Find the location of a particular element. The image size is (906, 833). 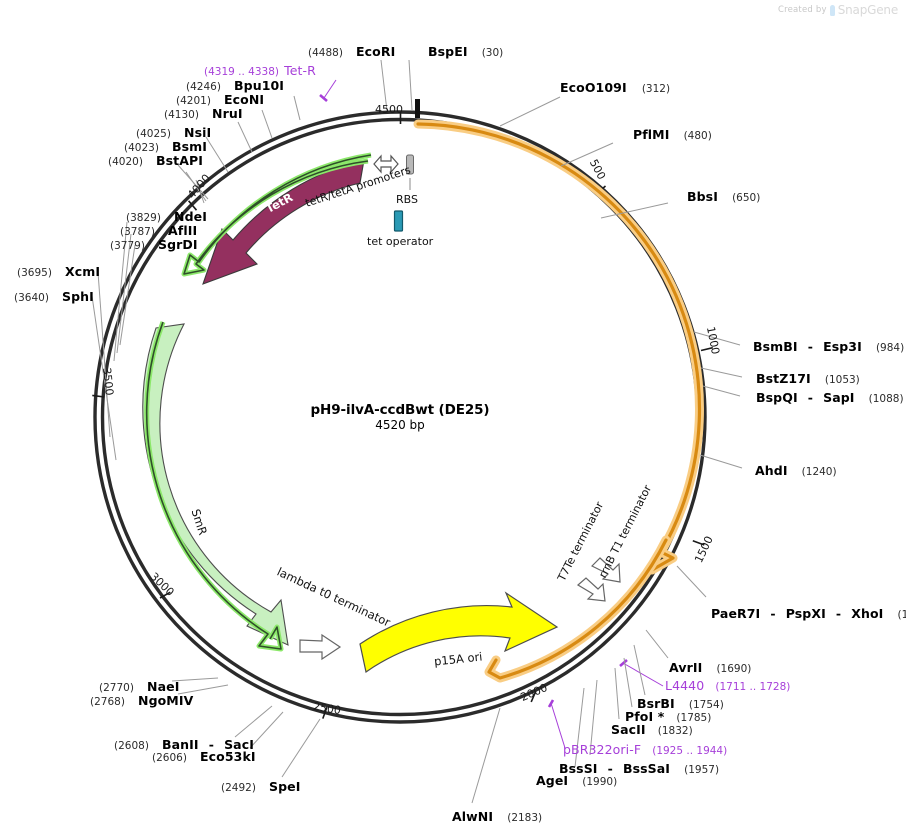

site-label-ngomiv: (2768) NgoMIV is located at coordinates (141, 700).